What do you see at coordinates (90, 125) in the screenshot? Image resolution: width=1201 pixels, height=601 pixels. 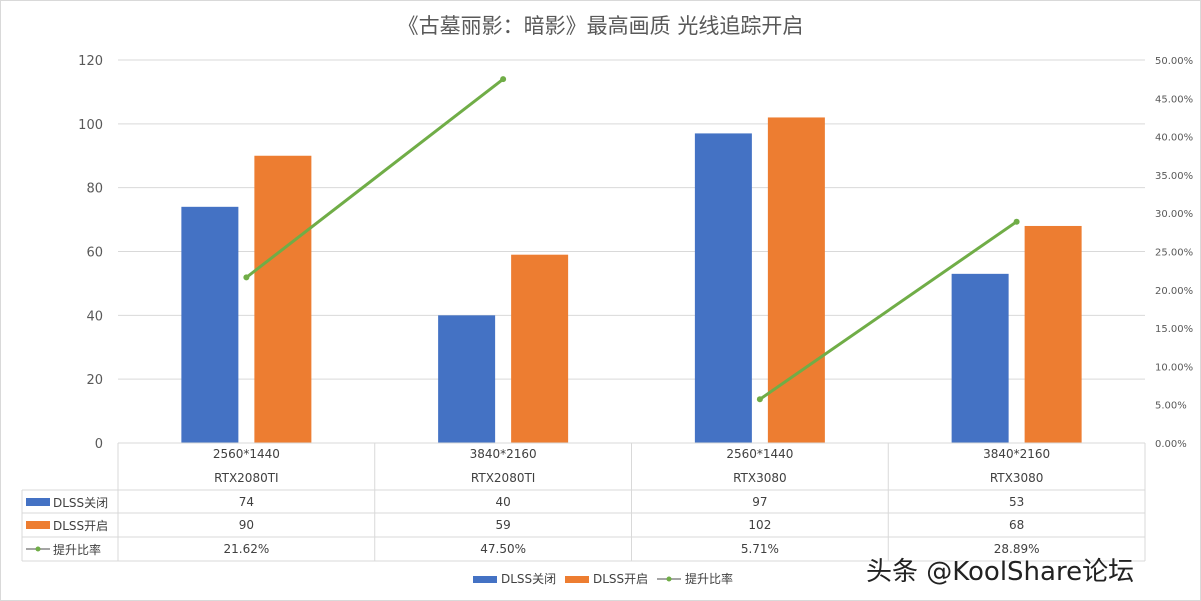 I see `left-axis-tick: 100` at bounding box center [90, 125].